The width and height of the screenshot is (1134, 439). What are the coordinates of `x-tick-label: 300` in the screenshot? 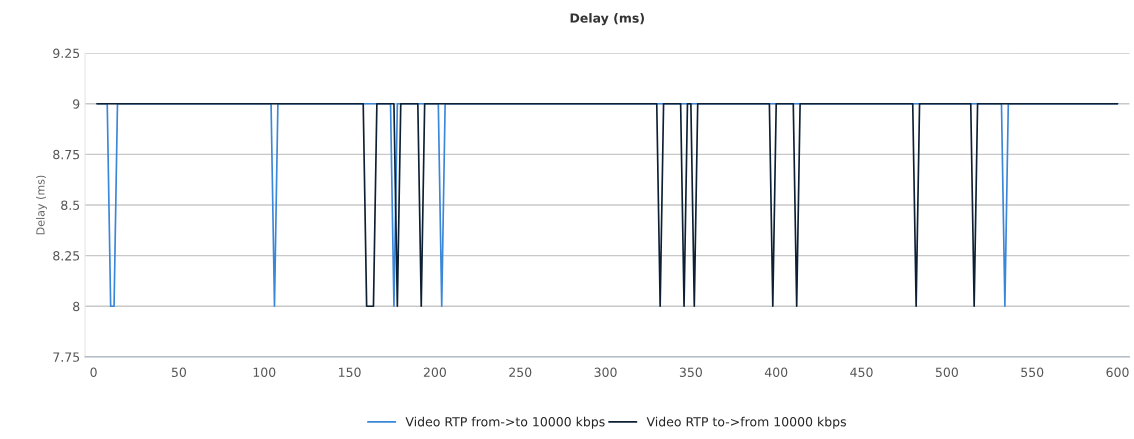 It's located at (605, 372).